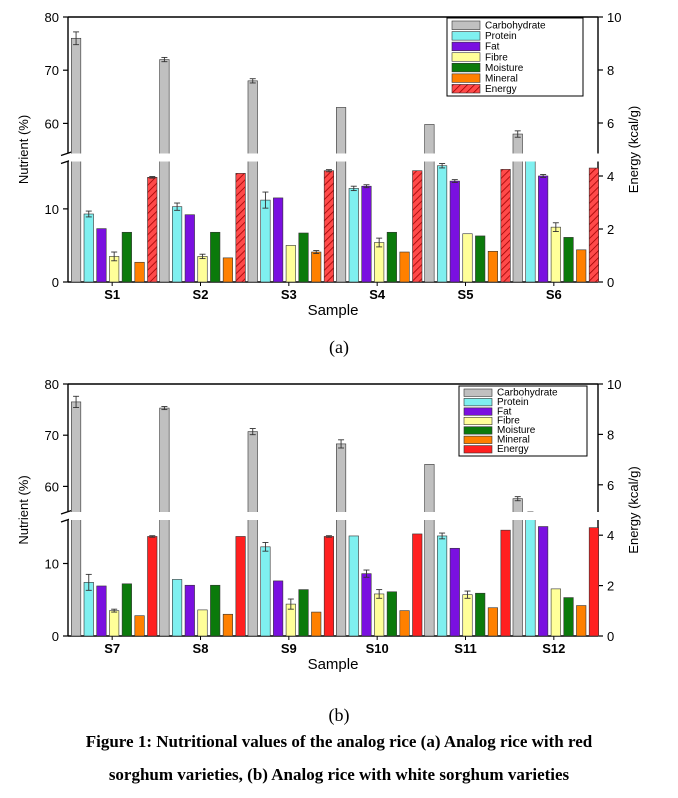 Image resolution: width=678 pixels, height=798 pixels. What do you see at coordinates (610, 282) in the screenshot?
I see `y2-tick-label: 0` at bounding box center [610, 282].